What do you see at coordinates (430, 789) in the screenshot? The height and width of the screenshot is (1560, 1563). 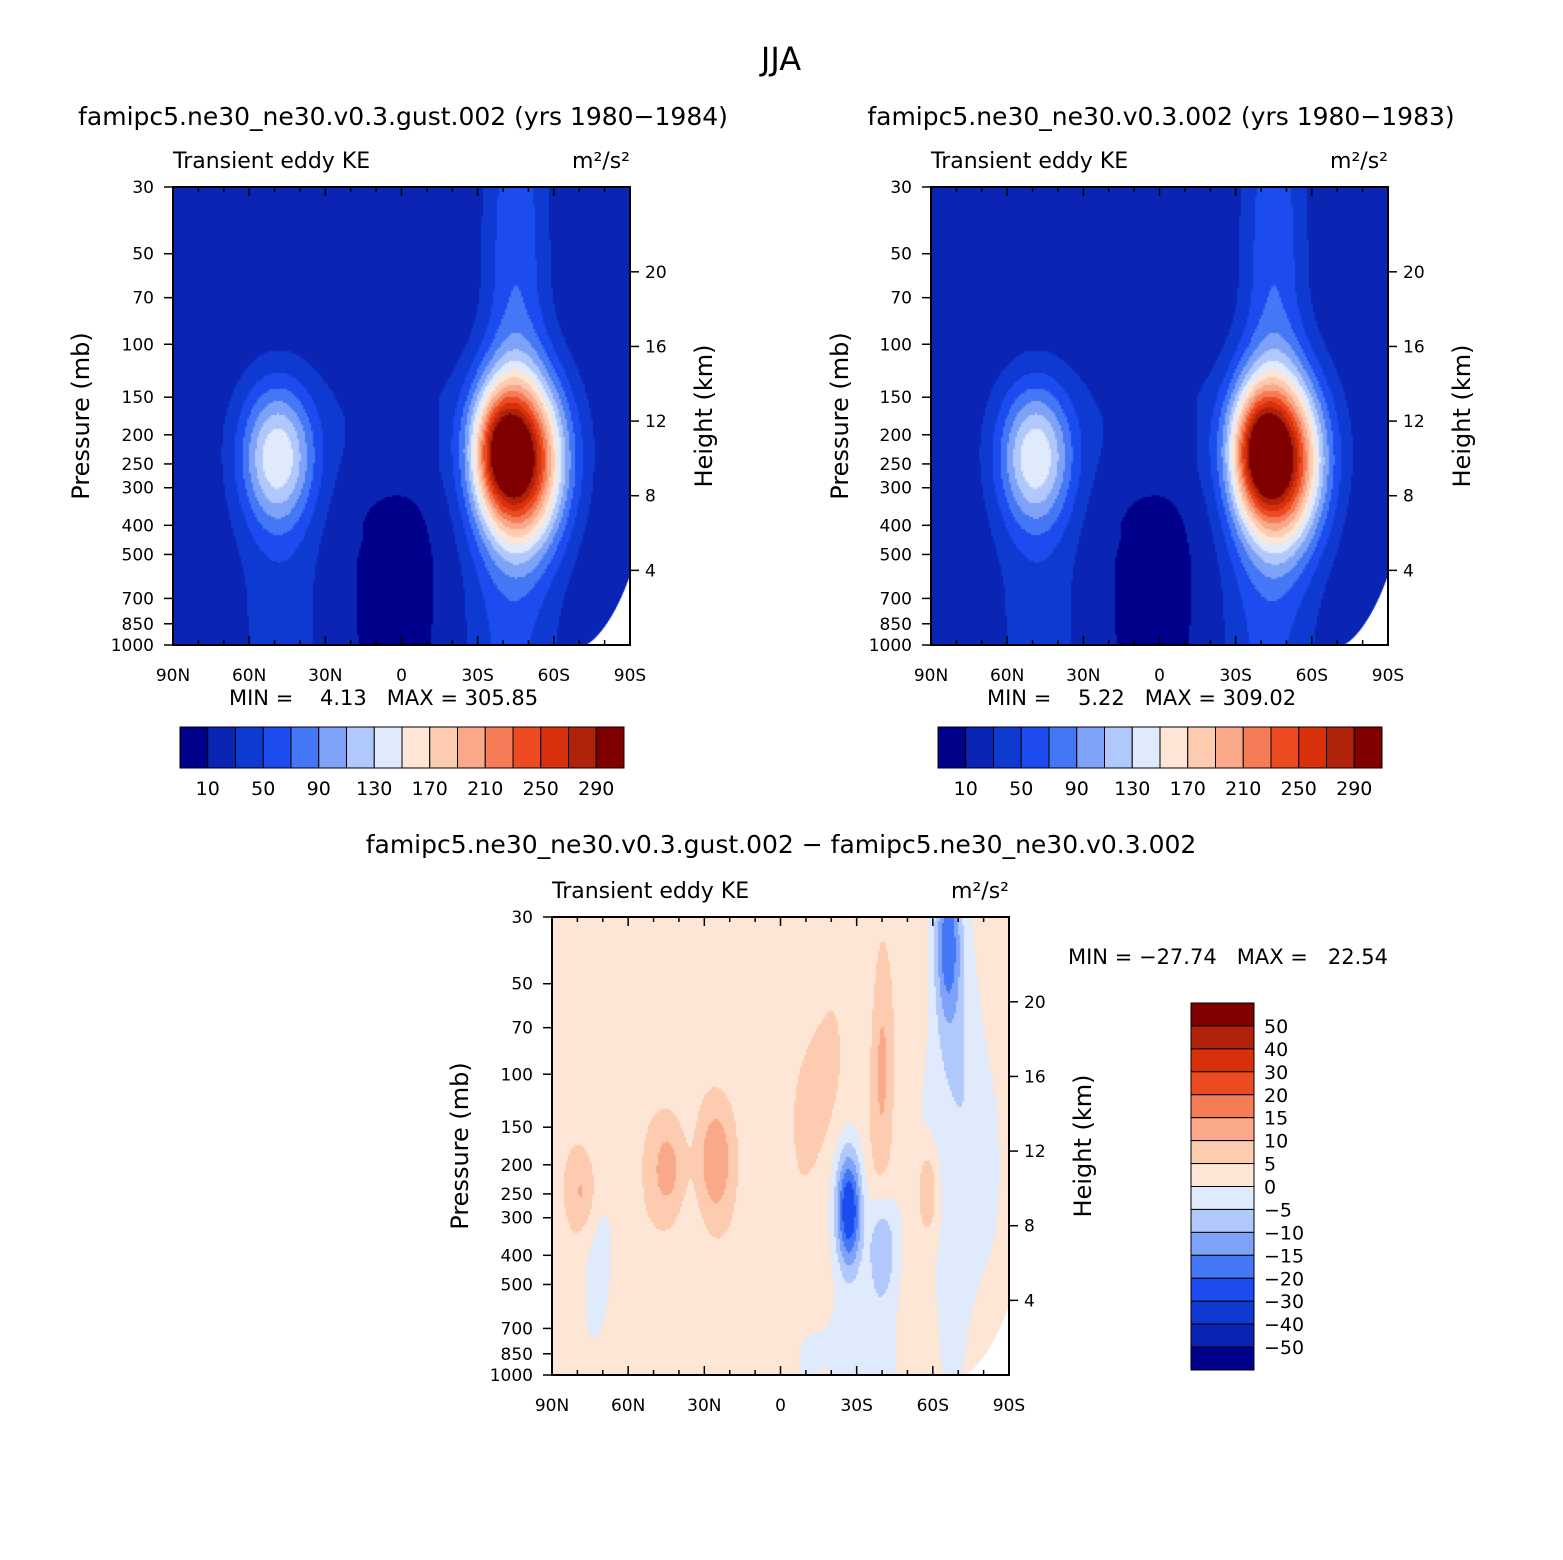 I see `colorbar-label: 170` at bounding box center [430, 789].